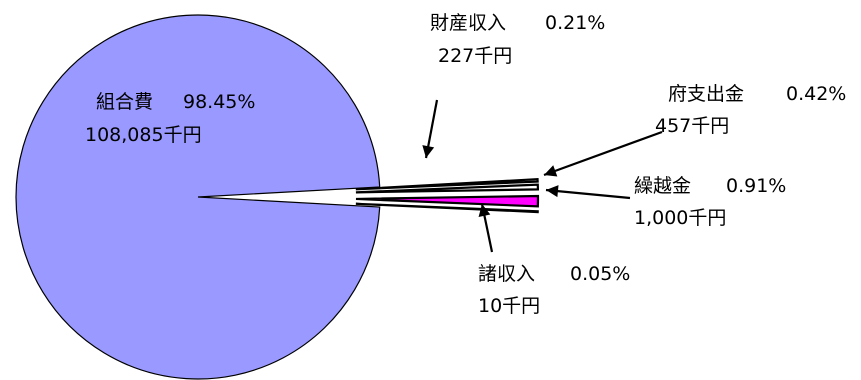 This screenshot has width=861, height=380. Describe the element at coordinates (706, 94) in the screenshot. I see `label-fushishutsu-name: 府支出金` at that location.